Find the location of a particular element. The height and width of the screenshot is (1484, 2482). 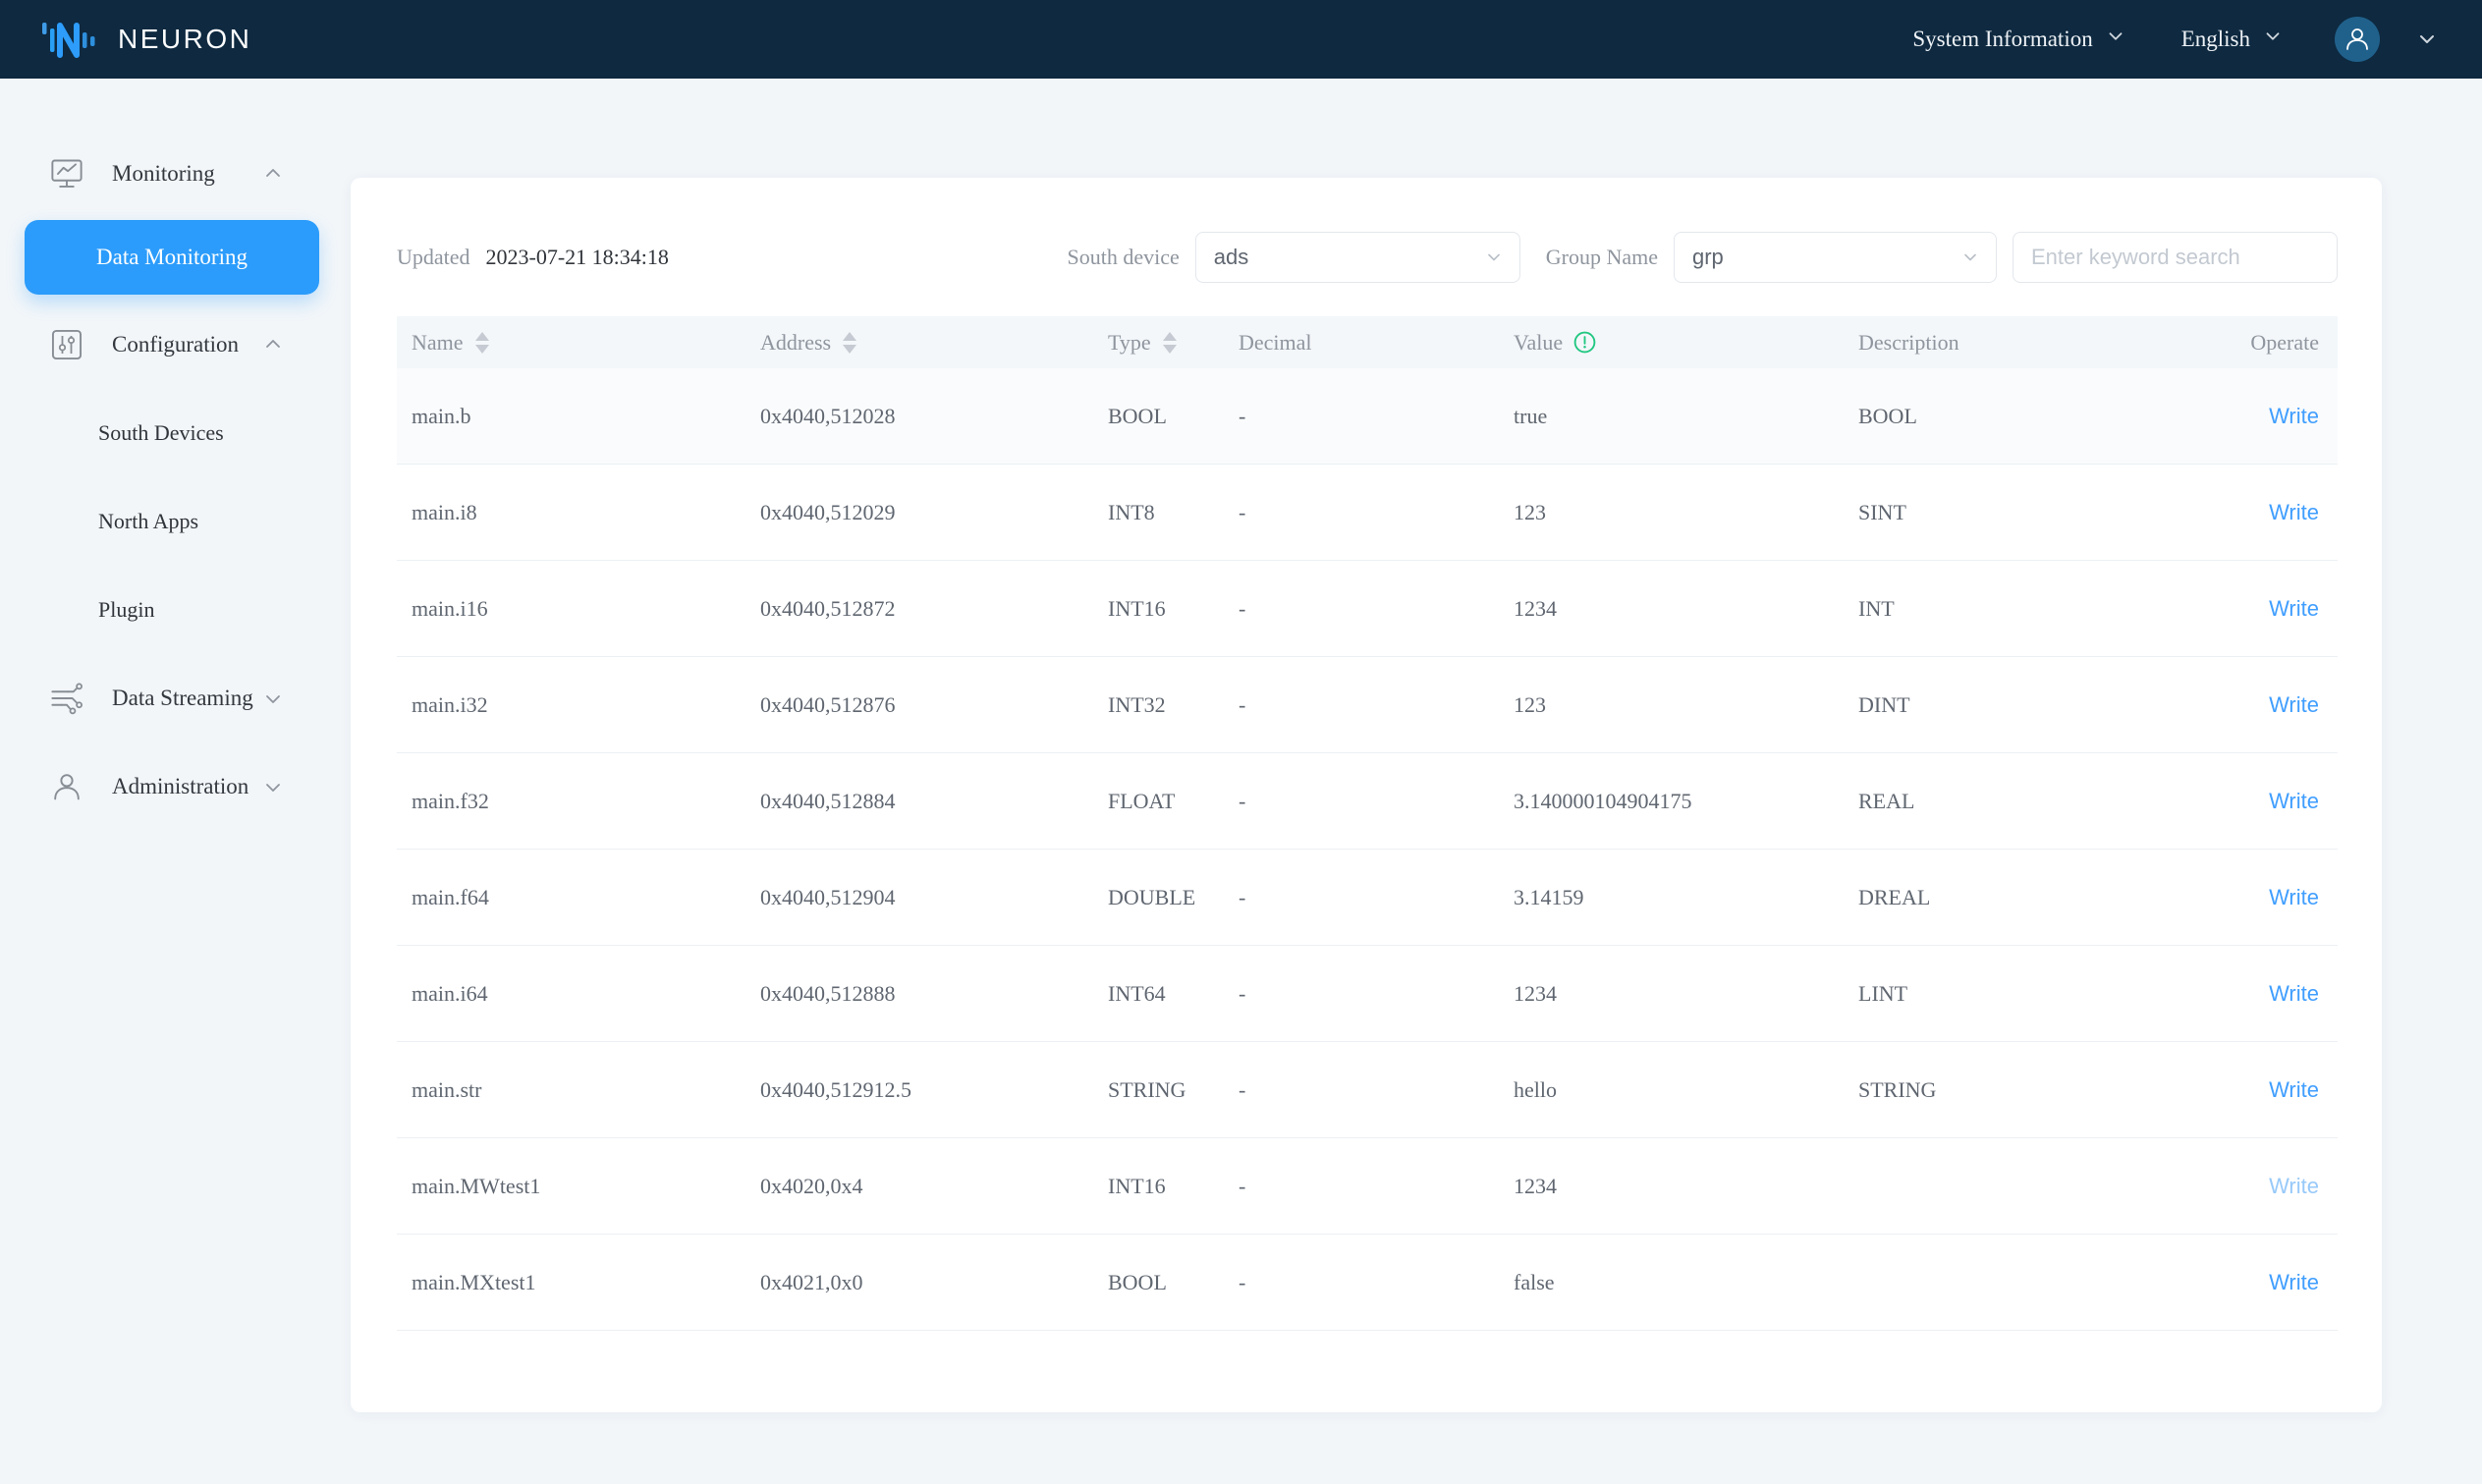

value-info-icon is located at coordinates (1584, 342).